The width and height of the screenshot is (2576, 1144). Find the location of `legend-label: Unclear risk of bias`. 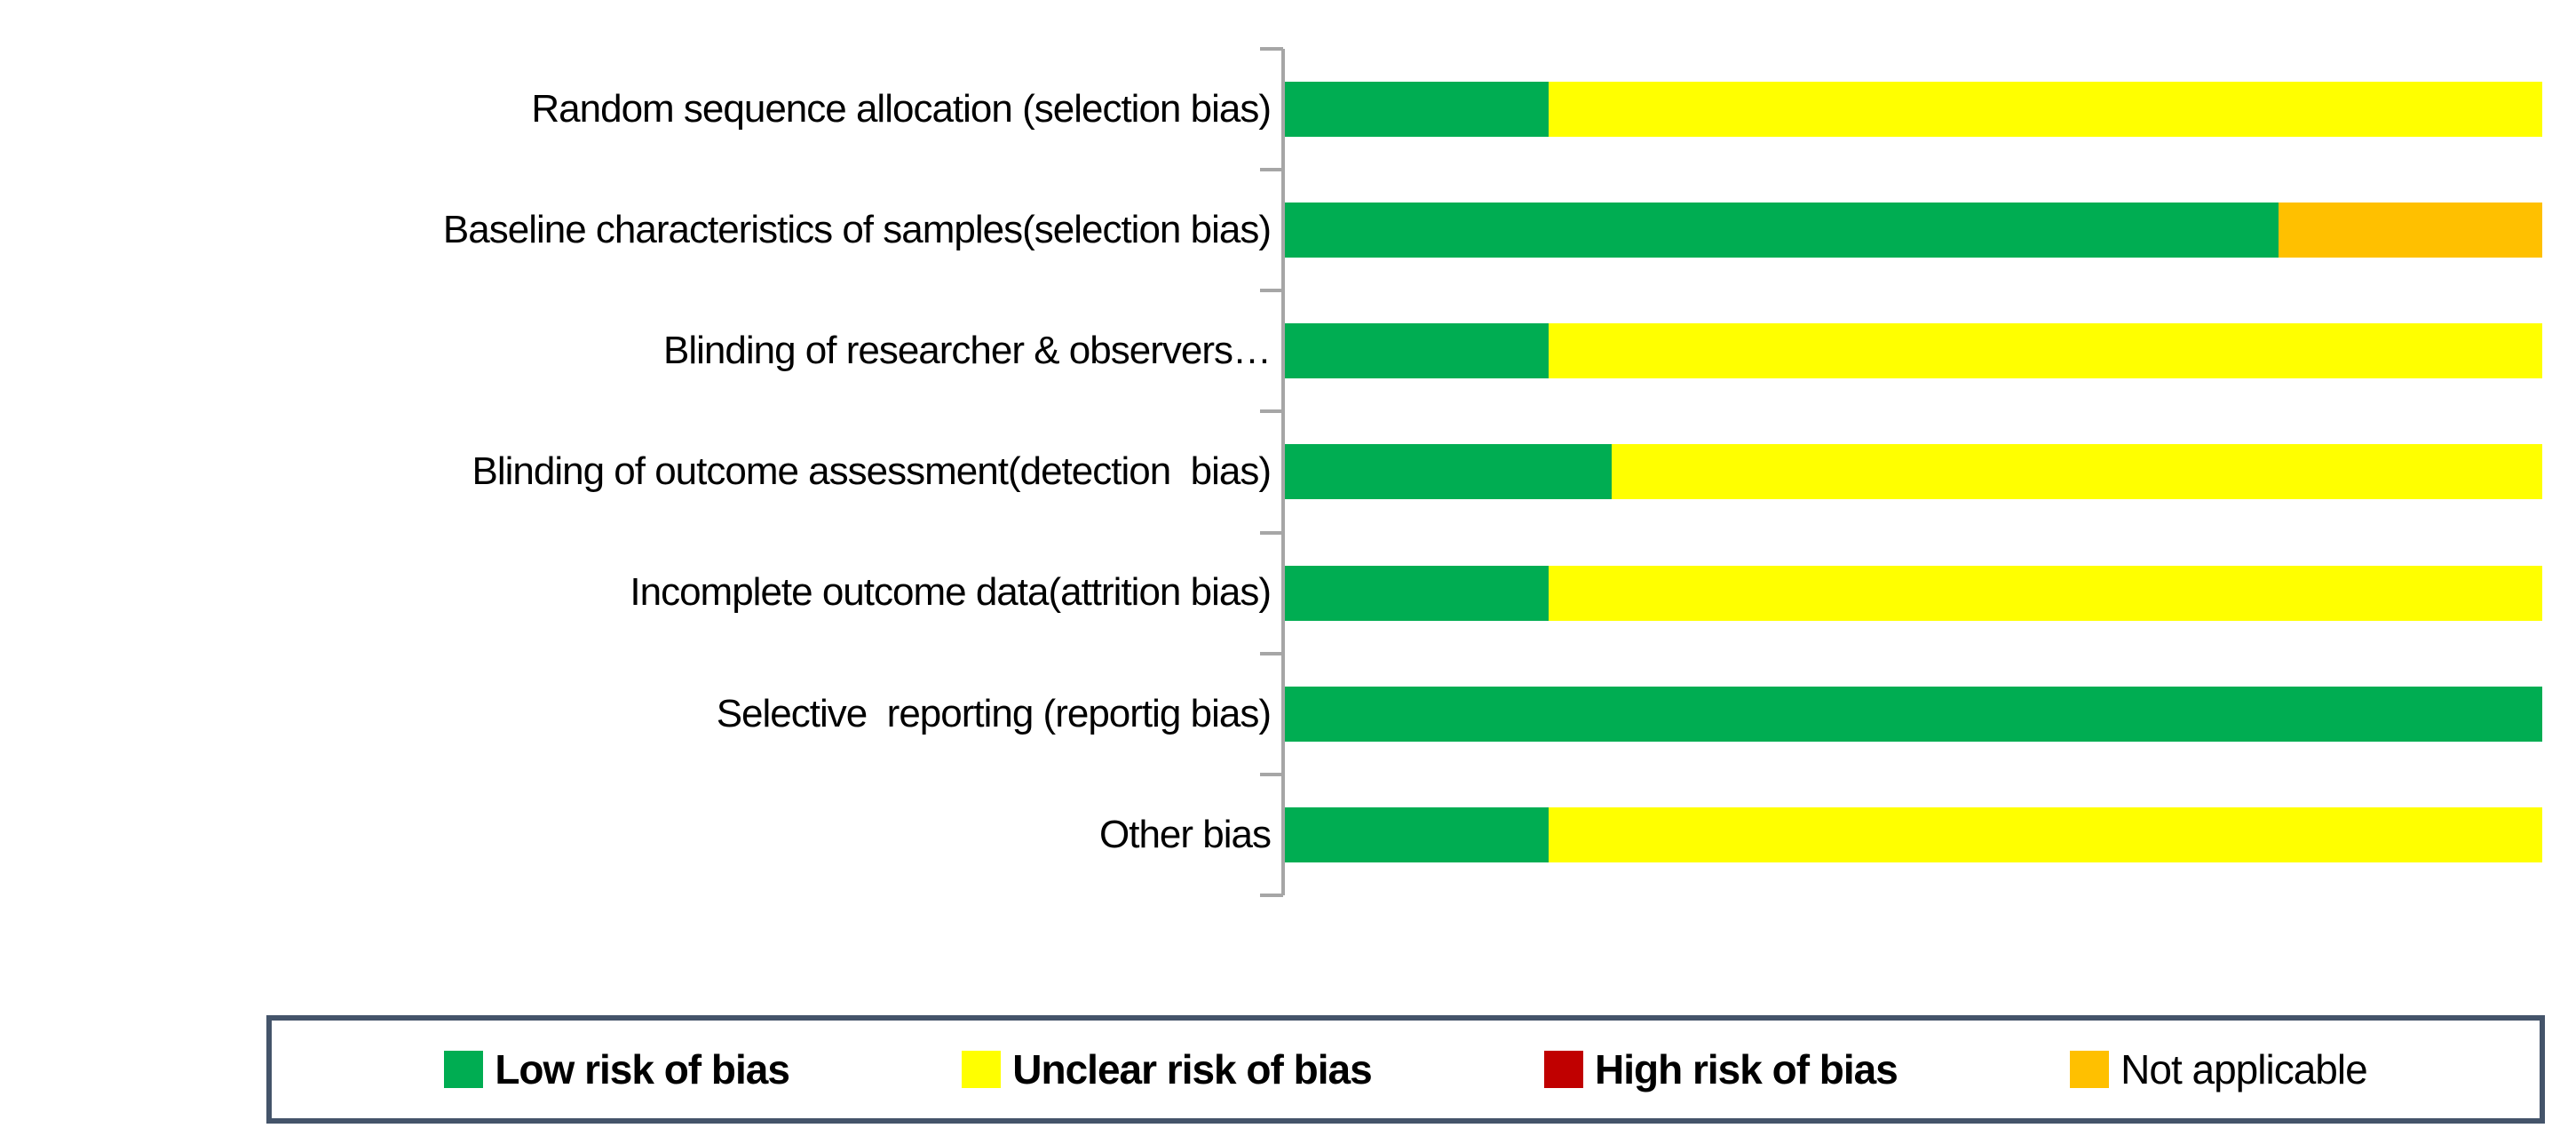

legend-label: Unclear risk of bias is located at coordinates (1192, 1069).